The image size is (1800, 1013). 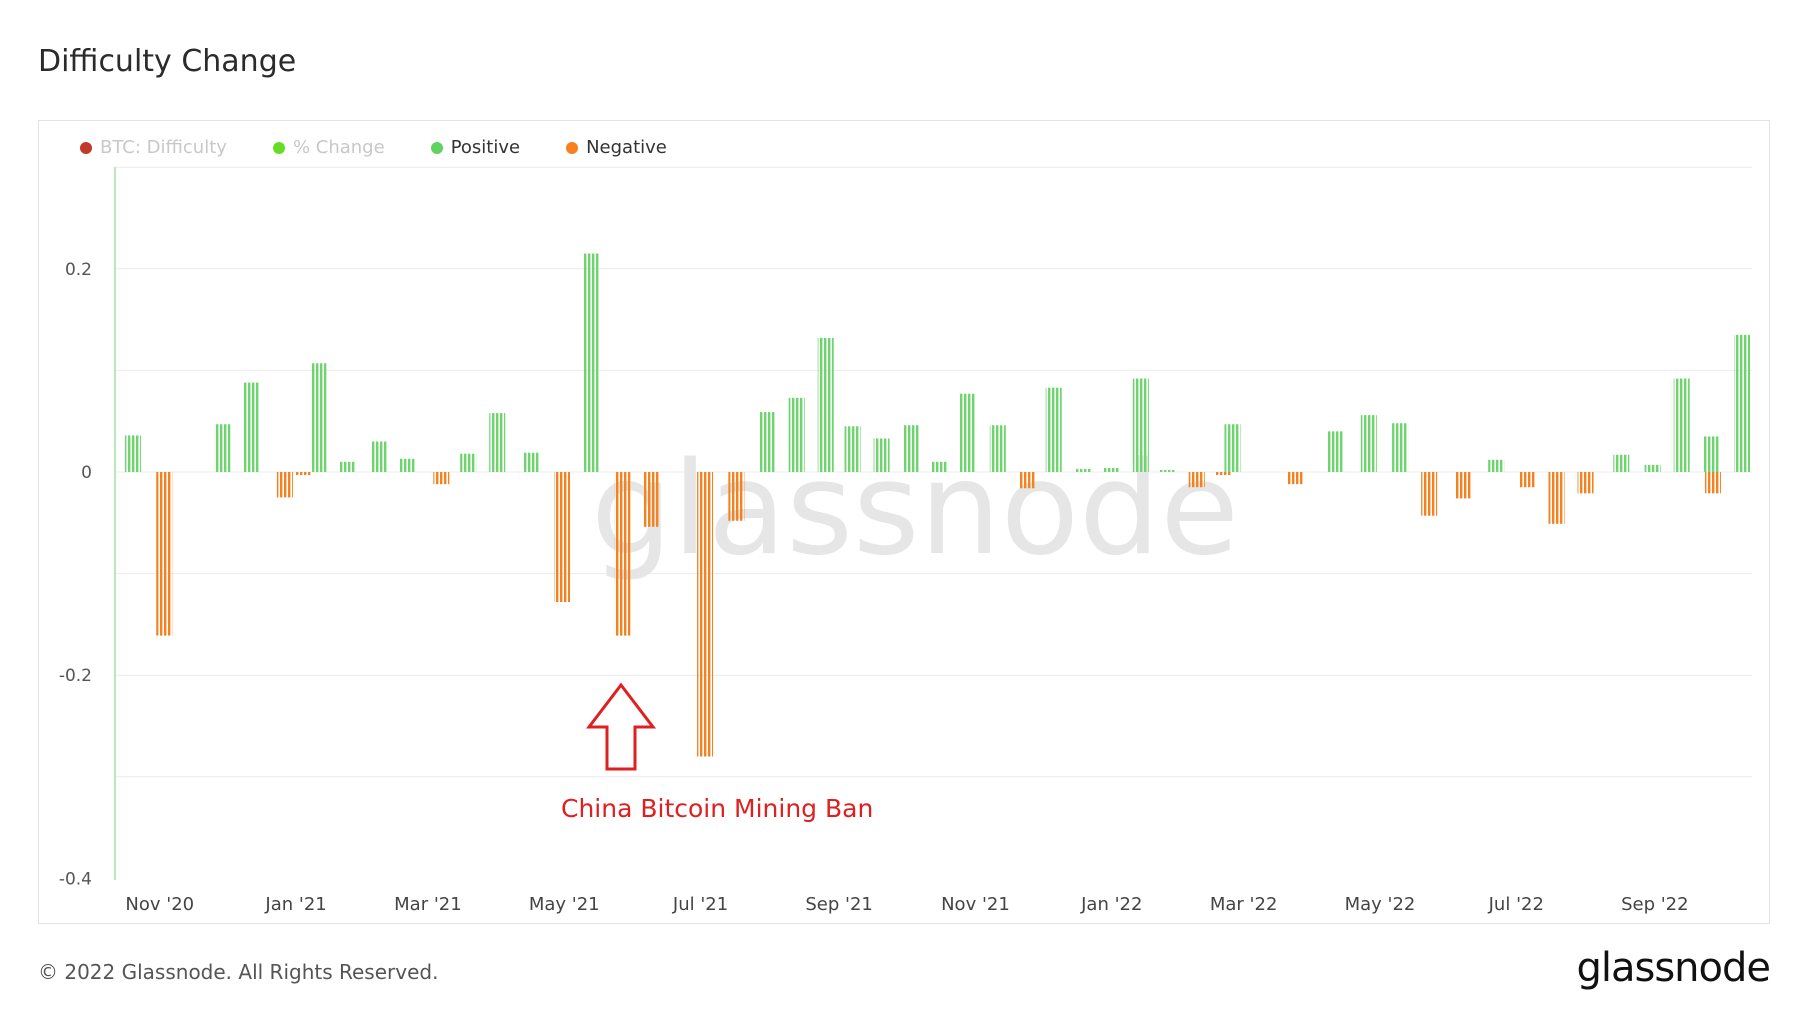 I want to click on x-tick-label: Jan '21, so click(x=295, y=904).